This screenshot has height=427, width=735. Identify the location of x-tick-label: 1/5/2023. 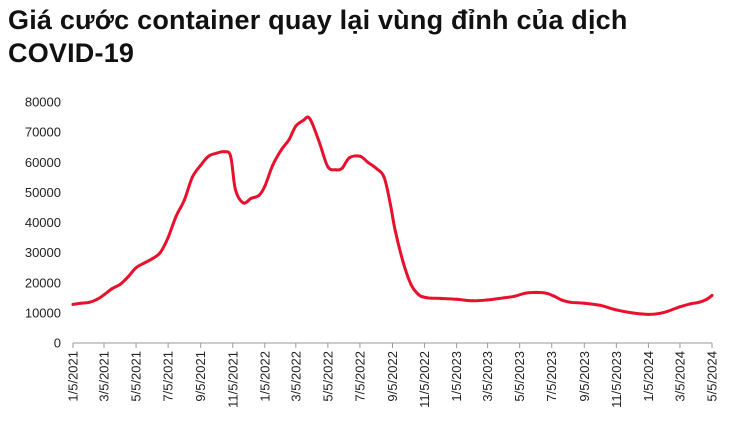
(456, 376).